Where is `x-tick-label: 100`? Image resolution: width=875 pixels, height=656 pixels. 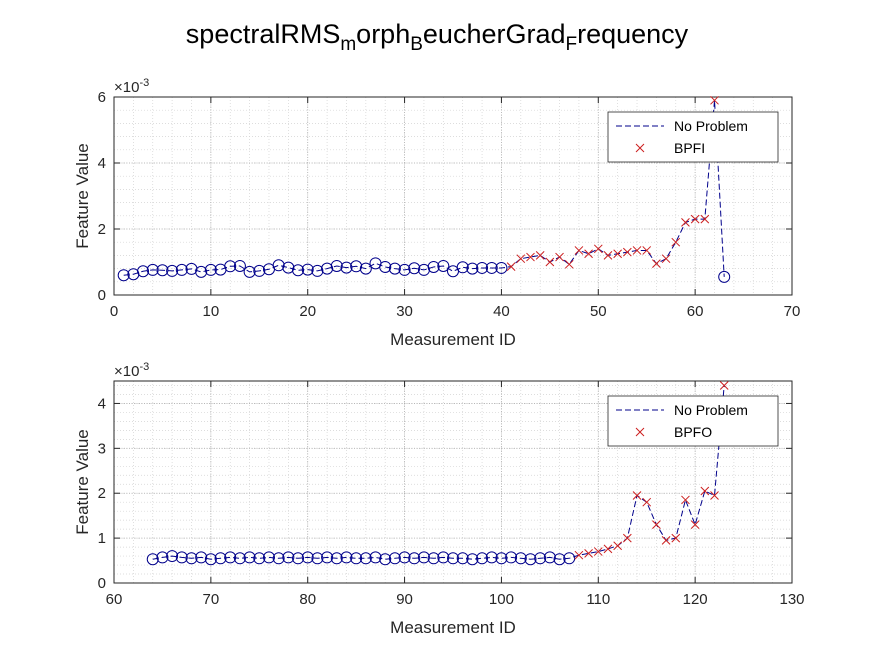 x-tick-label: 100 is located at coordinates (501, 599).